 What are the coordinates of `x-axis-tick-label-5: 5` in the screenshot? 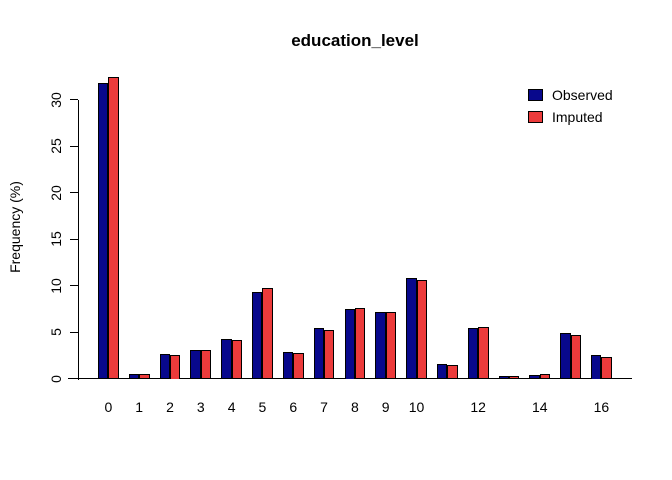 It's located at (262, 407).